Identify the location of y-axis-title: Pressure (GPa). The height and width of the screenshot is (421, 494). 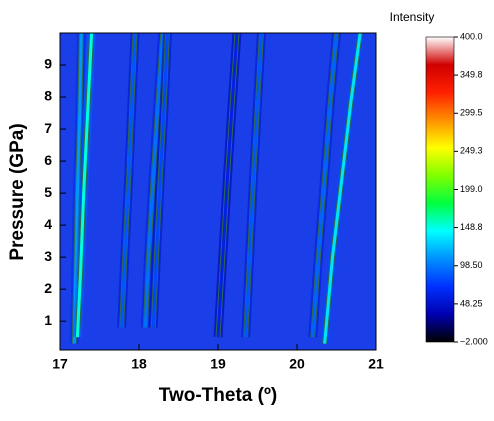
(17, 191).